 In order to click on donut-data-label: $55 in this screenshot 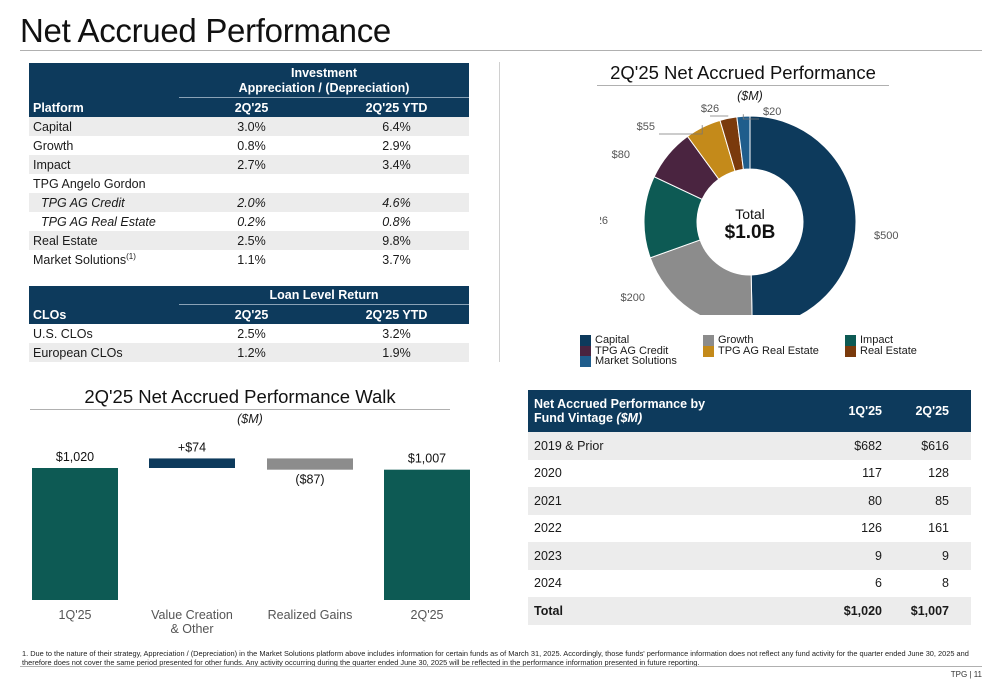, I will do `click(646, 127)`.